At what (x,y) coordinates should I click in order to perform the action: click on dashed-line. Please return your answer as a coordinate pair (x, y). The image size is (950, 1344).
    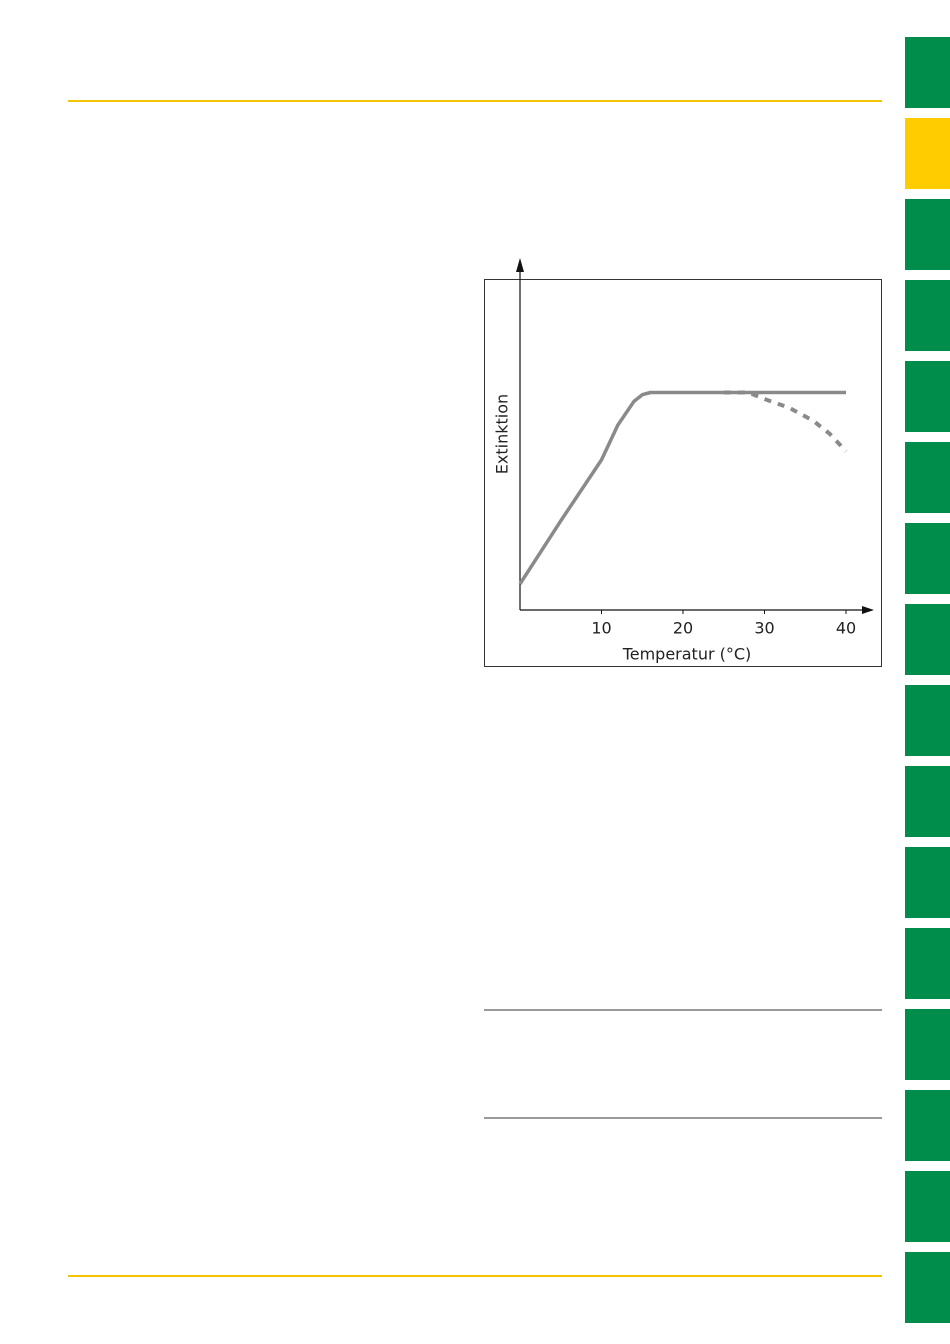
    Looking at the image, I should click on (785, 421).